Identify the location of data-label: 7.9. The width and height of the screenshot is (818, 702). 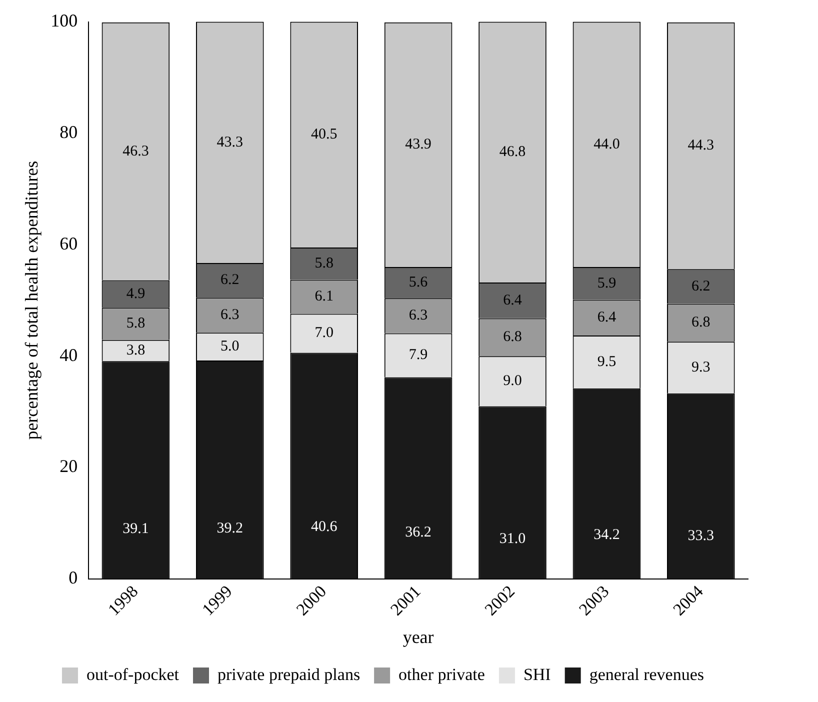
(418, 355).